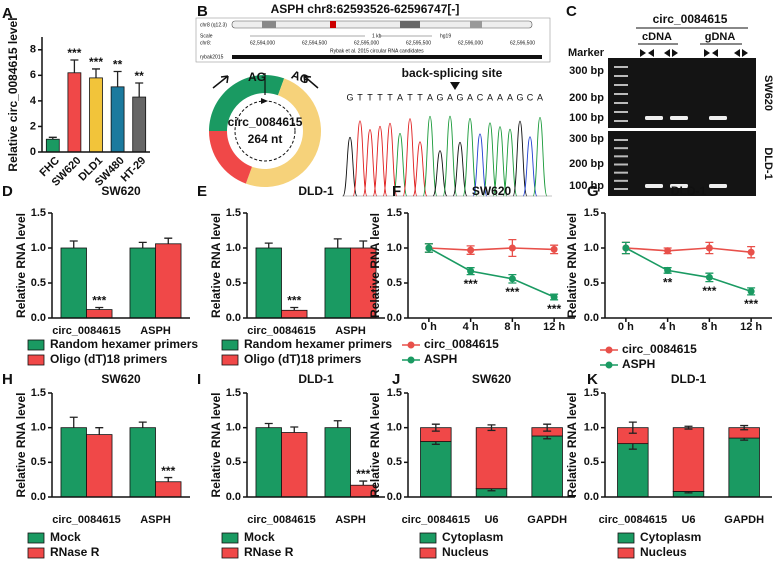  I want to click on panel-label: I, so click(199, 379).